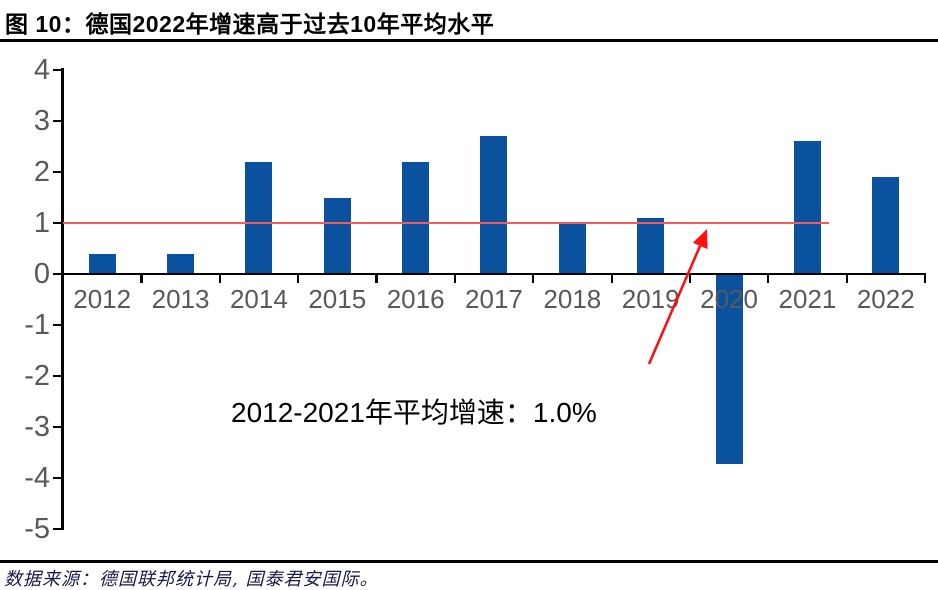  Describe the element at coordinates (41, 223) in the screenshot. I see `y-tick-label: 1` at that location.